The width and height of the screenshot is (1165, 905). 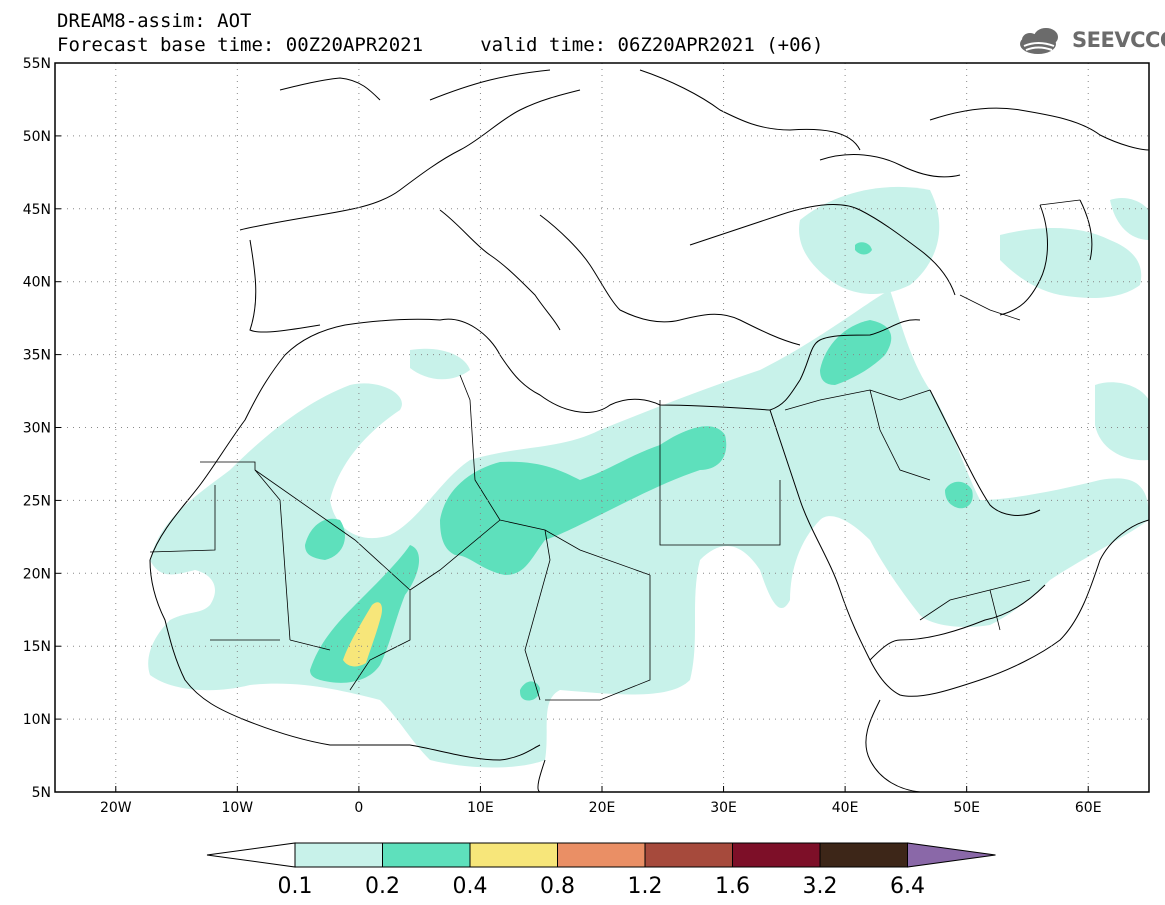 I want to click on colorbar-label: 6.4, so click(x=907, y=886).